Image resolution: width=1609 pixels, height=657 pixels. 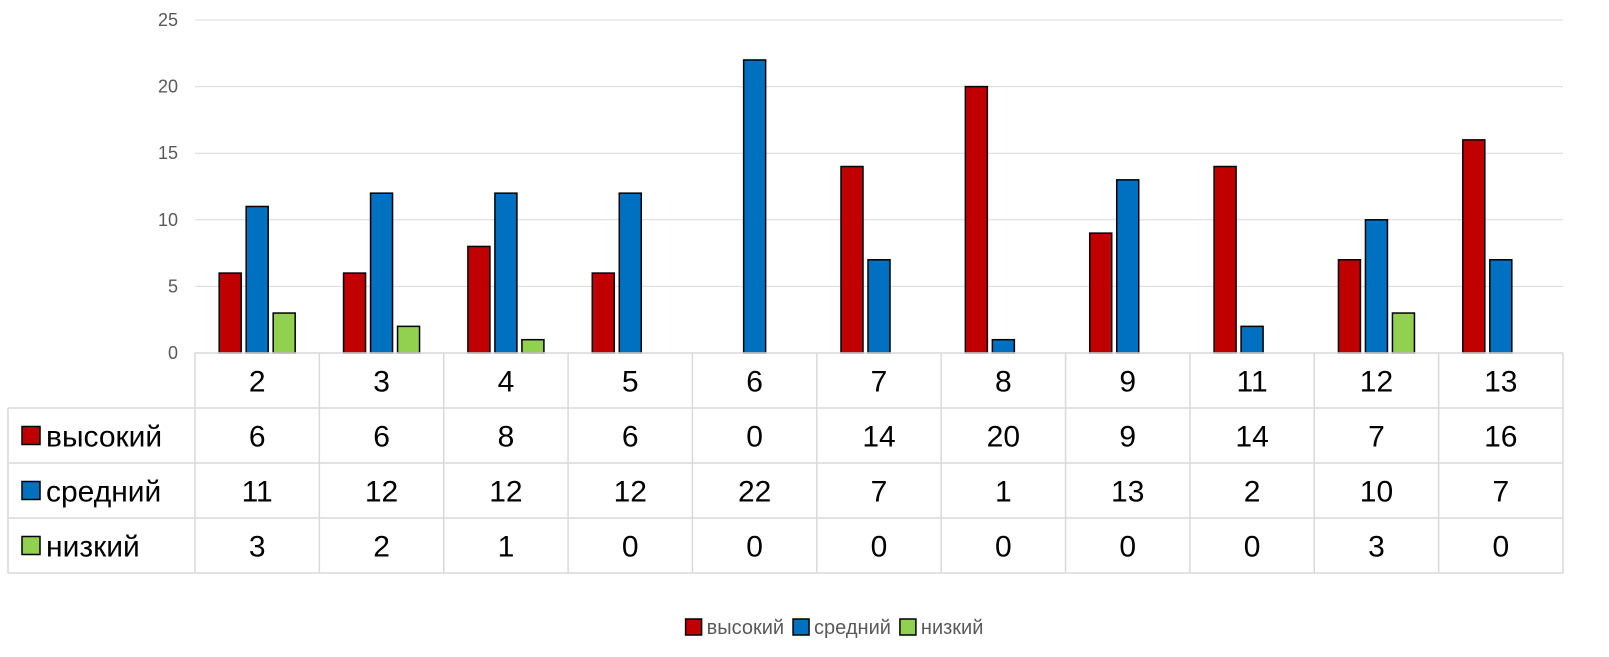 I want to click on data-value: 8, so click(x=506, y=437).